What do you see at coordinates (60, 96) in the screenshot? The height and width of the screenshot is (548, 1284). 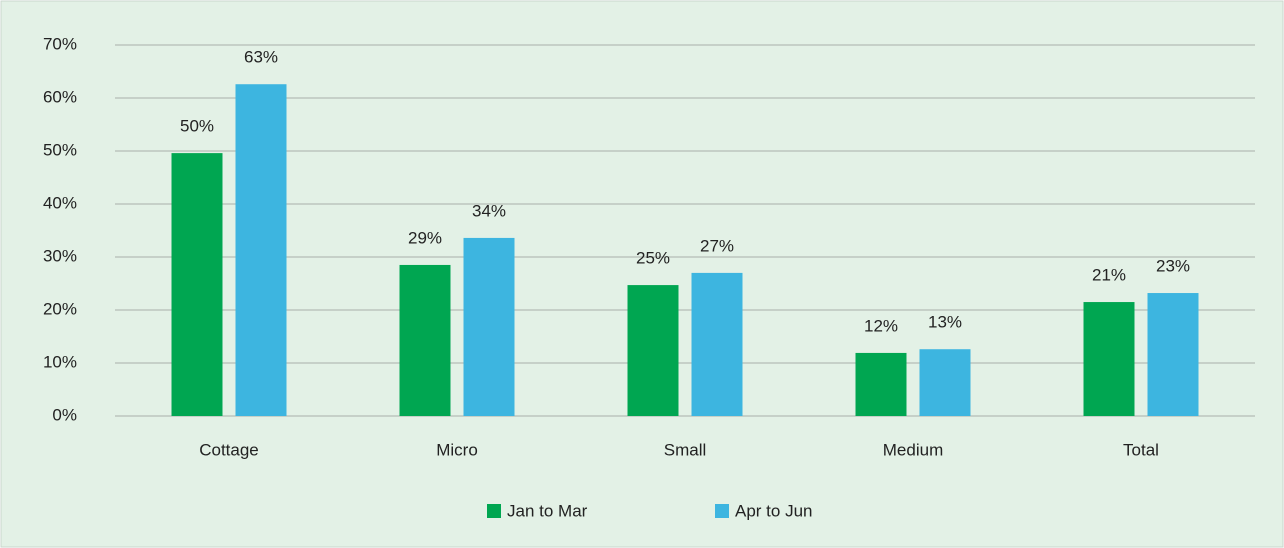 I see `y-tick-label: 60%` at bounding box center [60, 96].